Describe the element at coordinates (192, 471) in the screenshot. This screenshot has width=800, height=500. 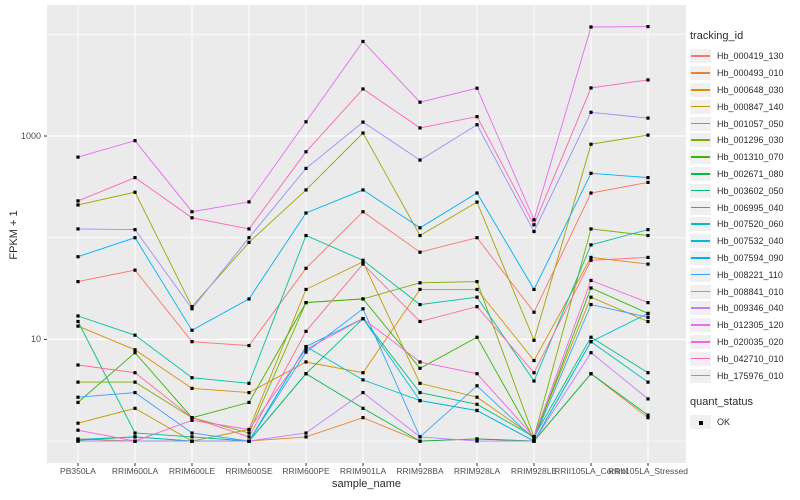
I see `x-tick-label-RRIM600LE: RRIM600LE` at that location.